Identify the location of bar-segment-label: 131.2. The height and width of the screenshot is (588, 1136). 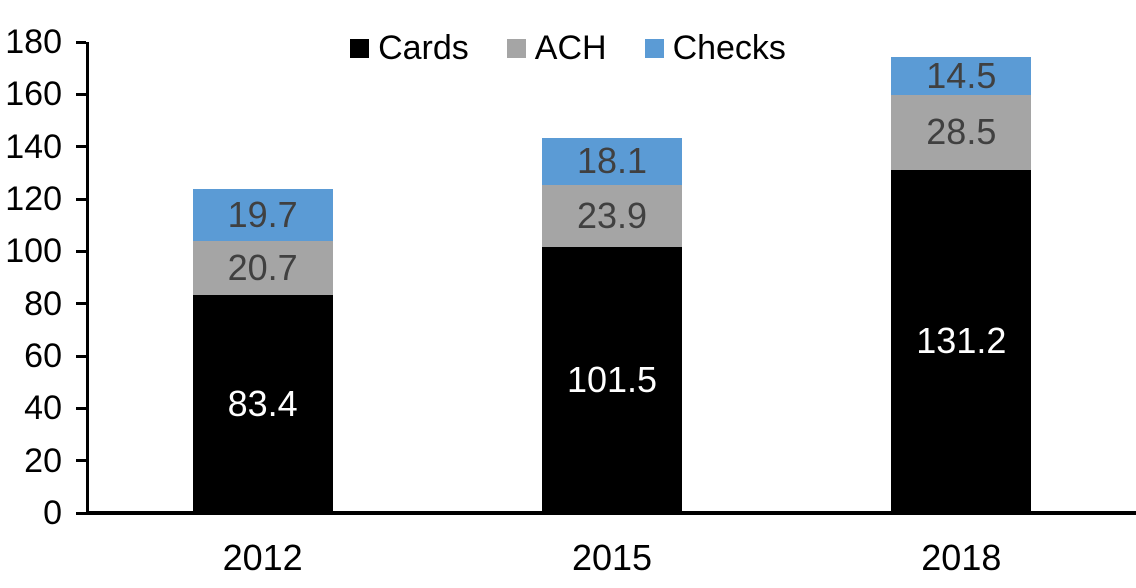
(961, 341).